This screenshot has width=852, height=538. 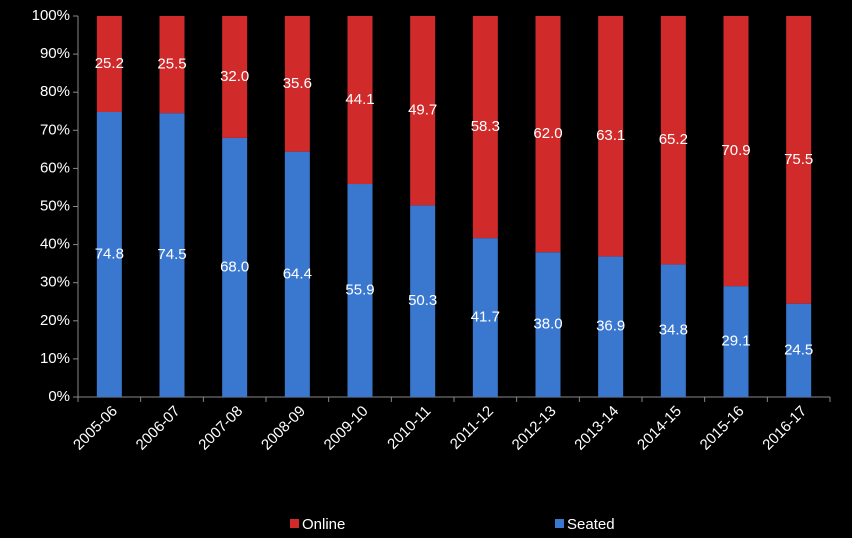 I want to click on y-tick-label: 40%, so click(x=55, y=244).